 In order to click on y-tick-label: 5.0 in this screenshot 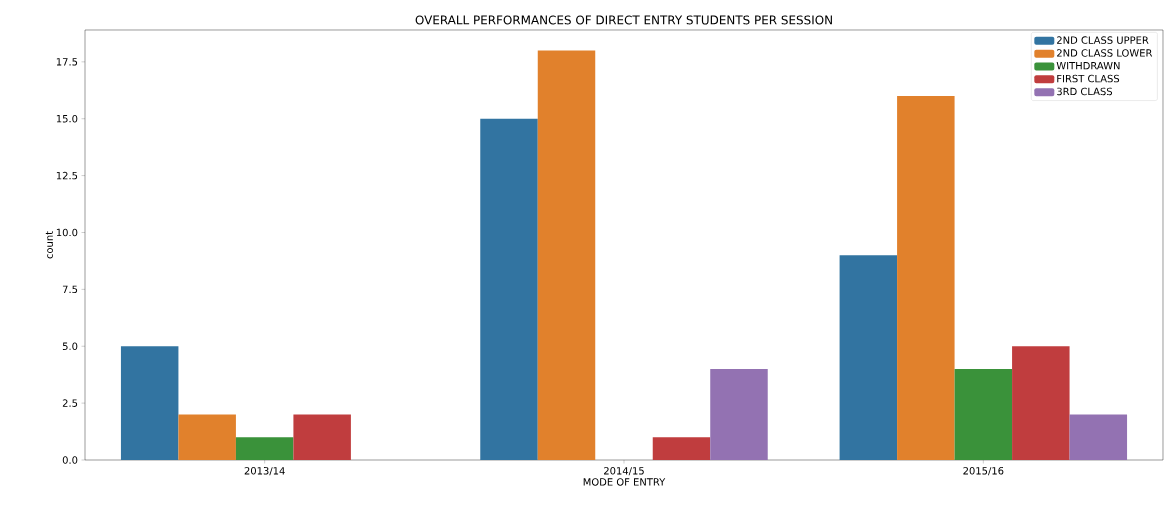, I will do `click(70, 346)`.